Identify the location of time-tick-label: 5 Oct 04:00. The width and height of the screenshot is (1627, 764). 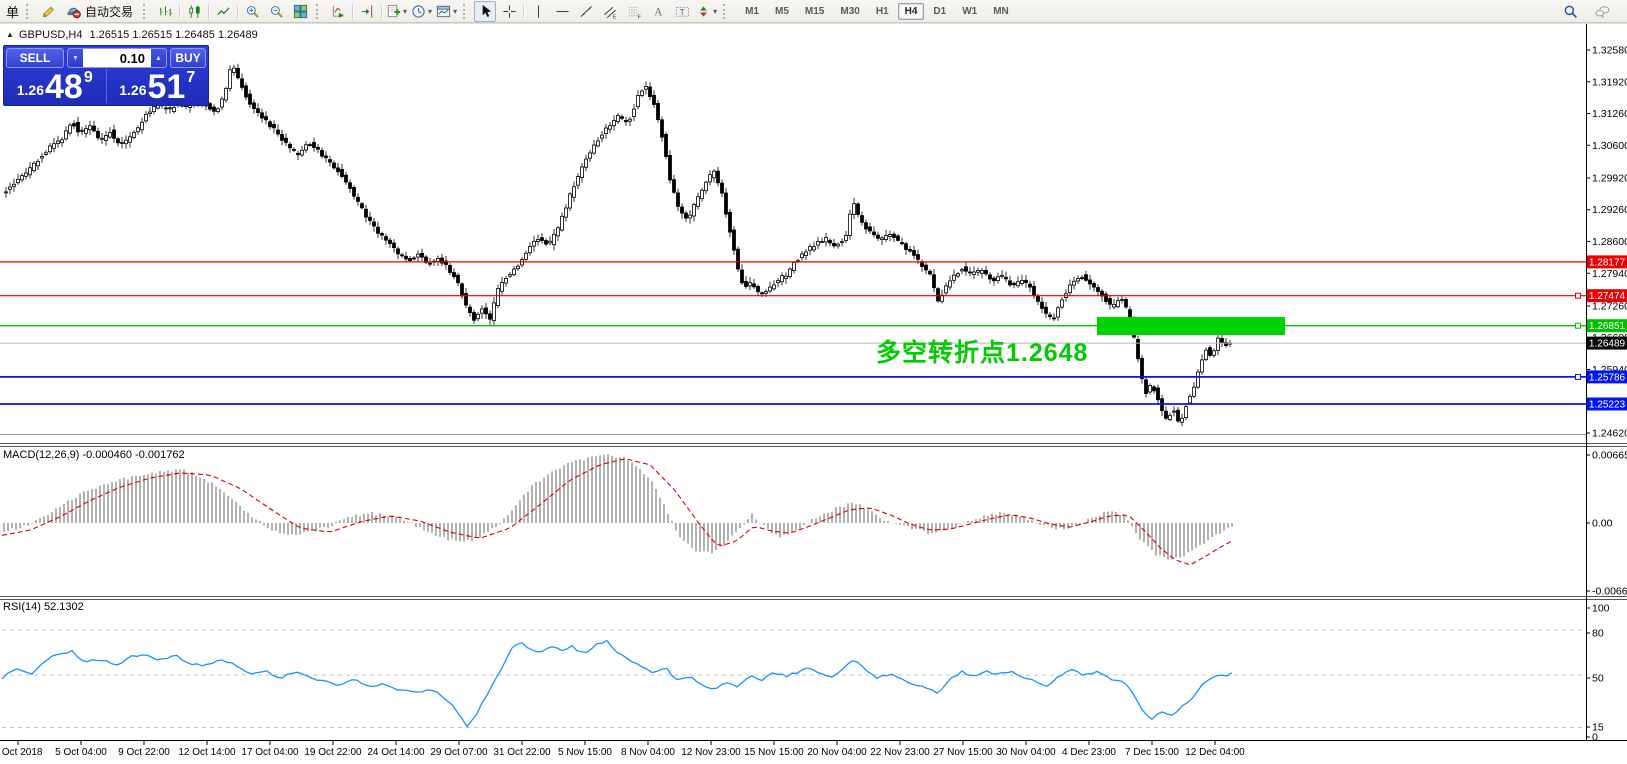
(81, 752).